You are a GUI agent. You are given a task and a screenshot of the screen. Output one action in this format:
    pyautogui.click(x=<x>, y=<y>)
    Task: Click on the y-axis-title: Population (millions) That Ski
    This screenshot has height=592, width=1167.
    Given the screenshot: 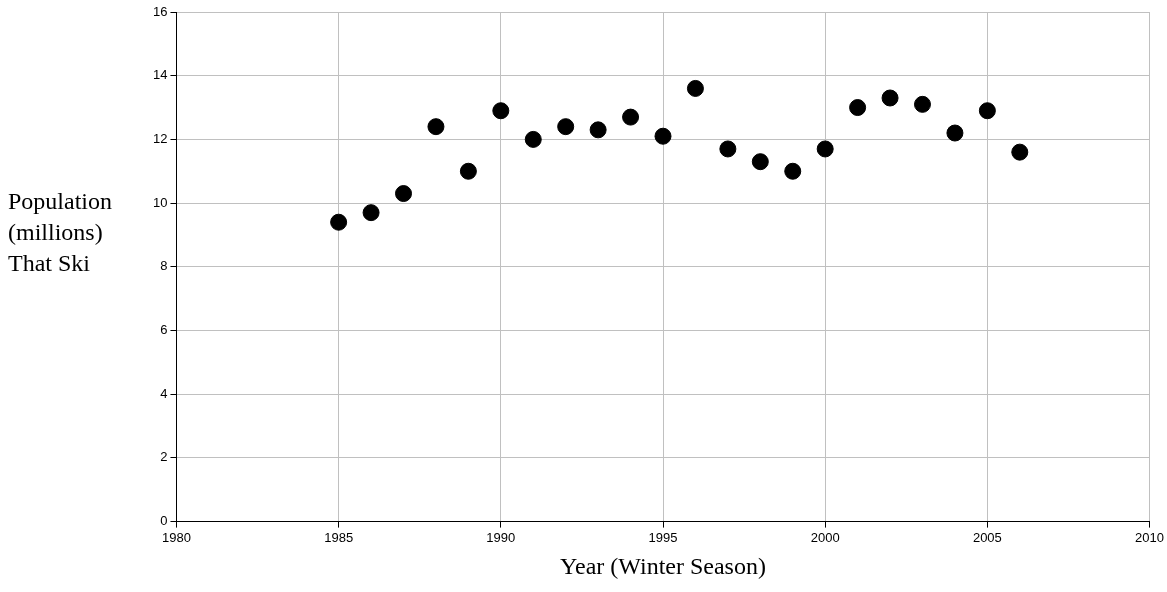 What is the action you would take?
    pyautogui.click(x=60, y=232)
    